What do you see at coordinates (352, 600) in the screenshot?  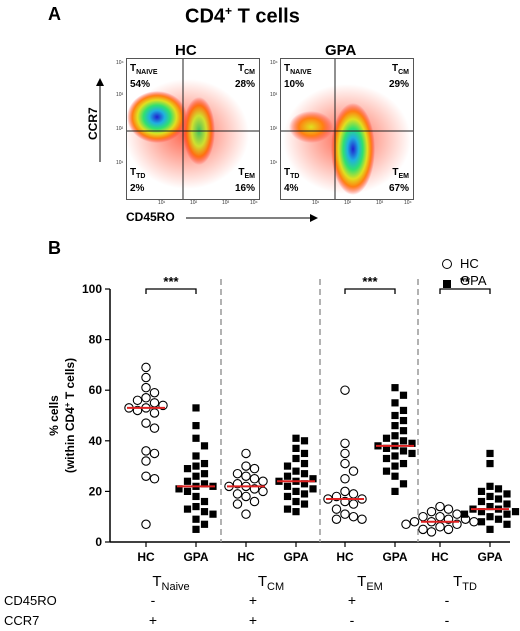 I see `cd45ro-marker: +` at bounding box center [352, 600].